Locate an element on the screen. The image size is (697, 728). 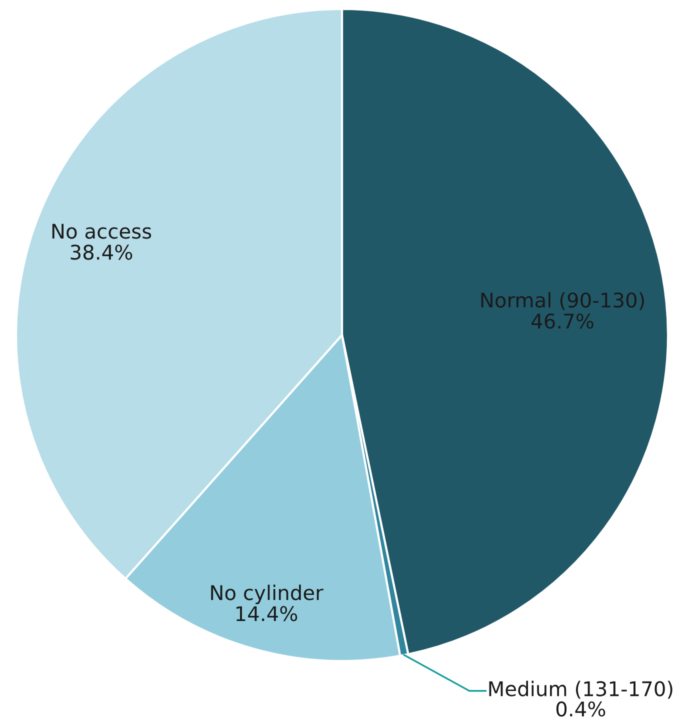
slice-label: No cylinder is located at coordinates (267, 594).